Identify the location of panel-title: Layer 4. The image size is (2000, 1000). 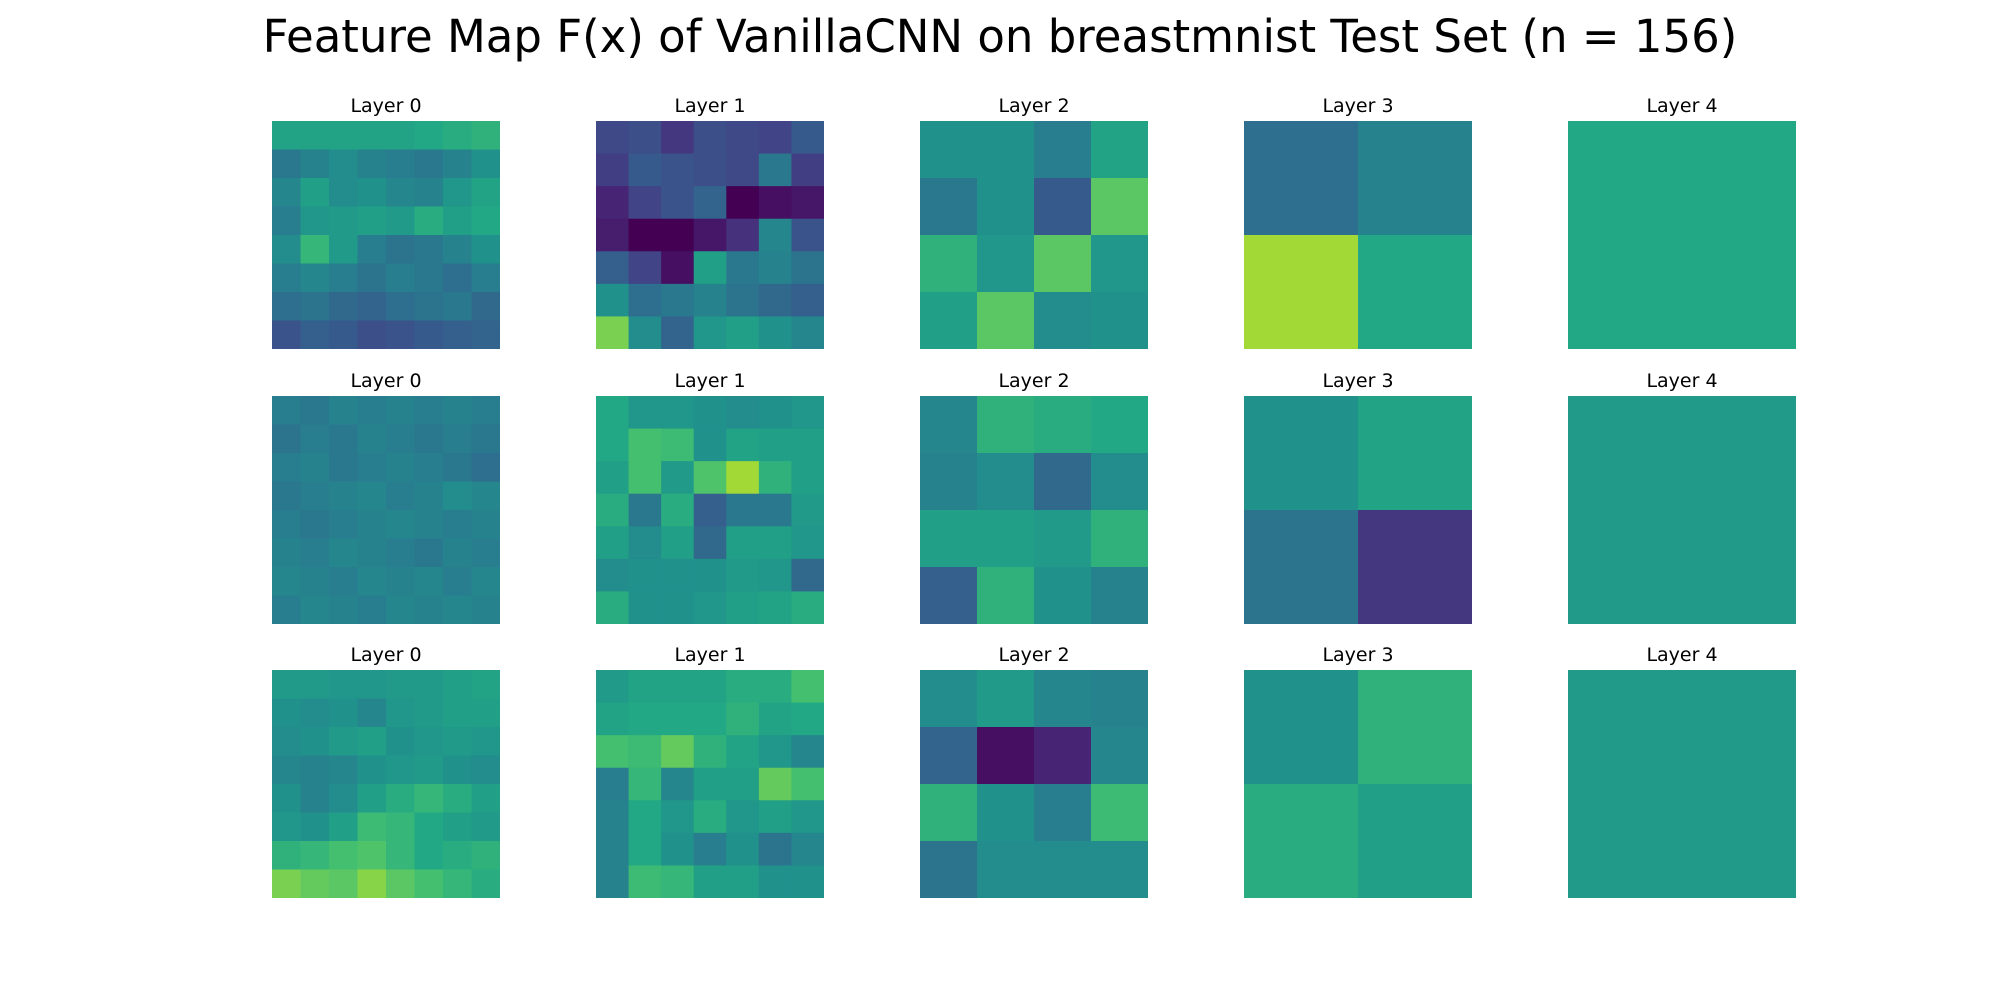
(1682, 655).